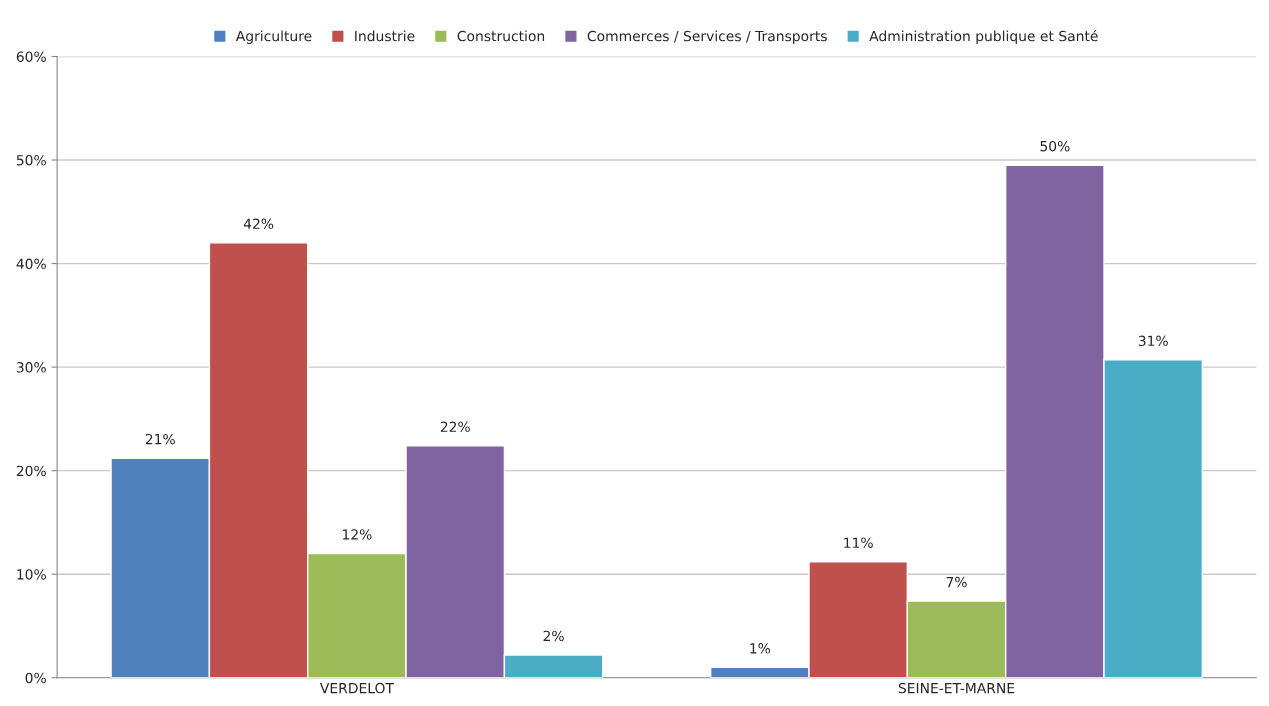 Image resolution: width=1269 pixels, height=706 pixels. Describe the element at coordinates (356, 688) in the screenshot. I see `x-tick-label: VERDELOT` at that location.